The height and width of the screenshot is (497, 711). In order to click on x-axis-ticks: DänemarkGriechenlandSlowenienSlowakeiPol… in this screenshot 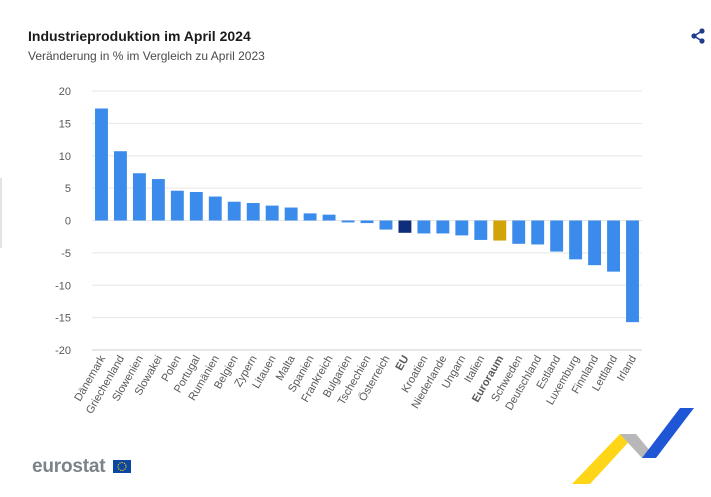, I will do `click(355, 384)`.